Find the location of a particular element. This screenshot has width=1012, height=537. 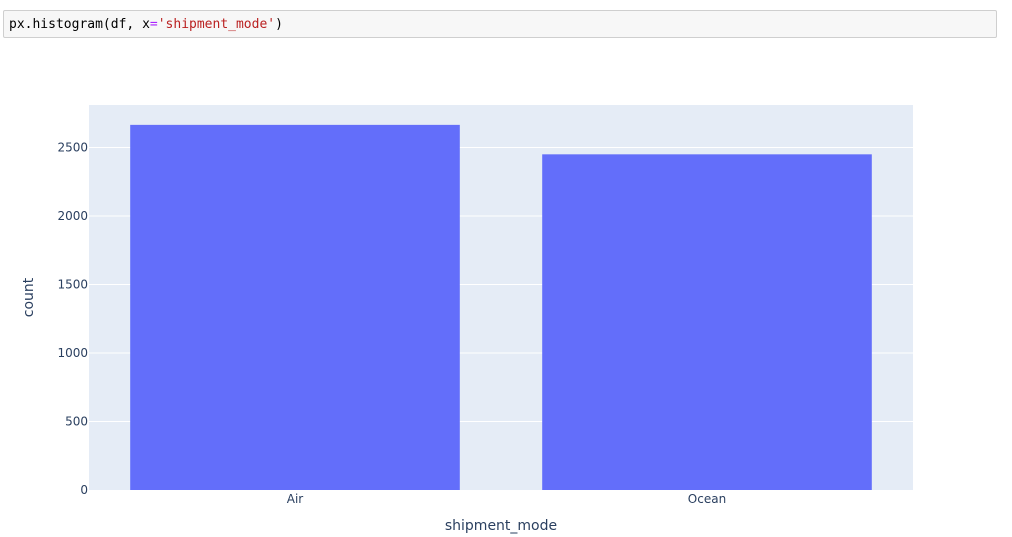

y-tick-label: 1000 is located at coordinates (72, 353).